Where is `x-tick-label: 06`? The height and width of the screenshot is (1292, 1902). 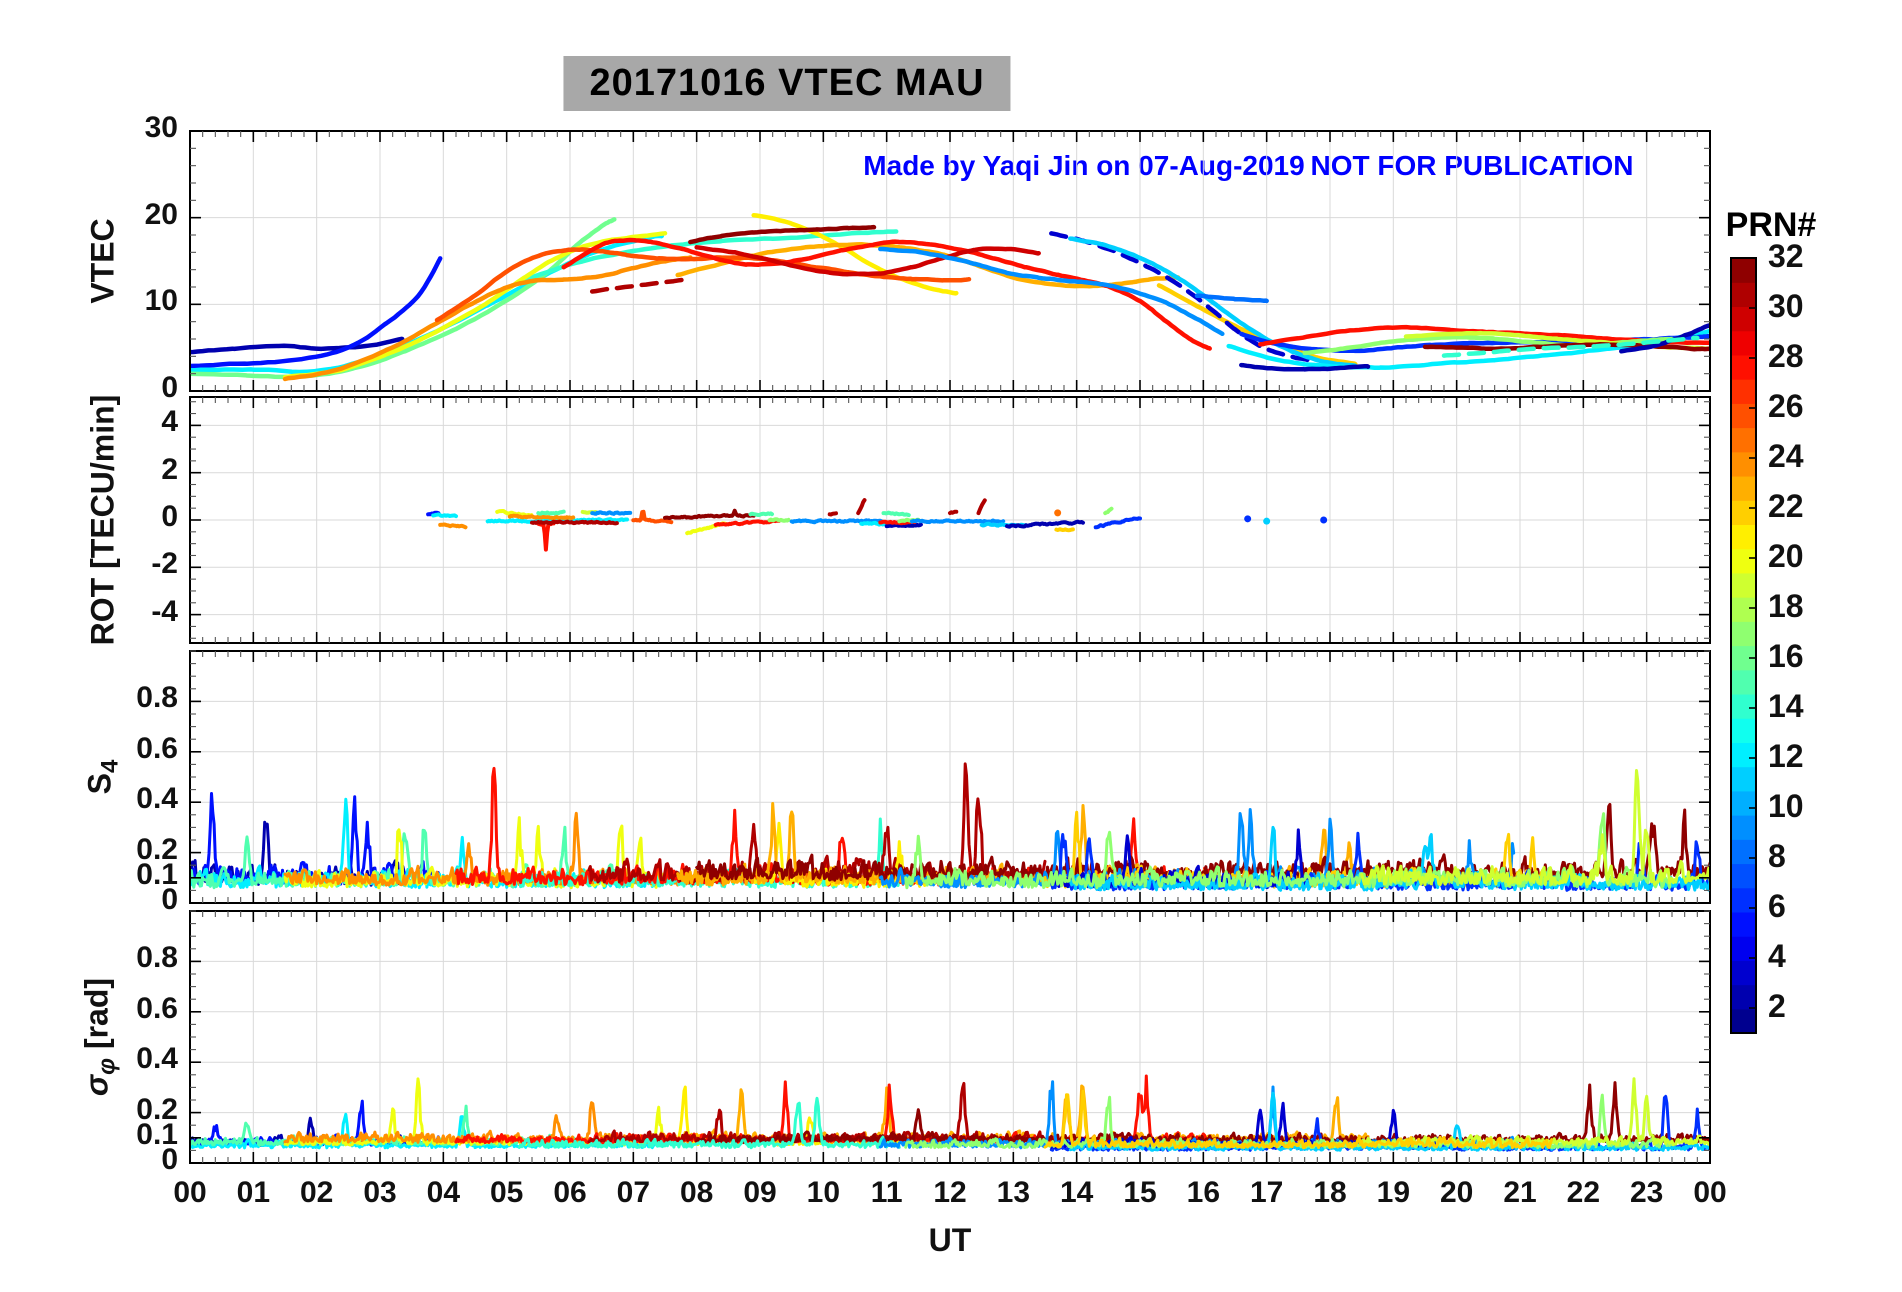 x-tick-label: 06 is located at coordinates (570, 1192).